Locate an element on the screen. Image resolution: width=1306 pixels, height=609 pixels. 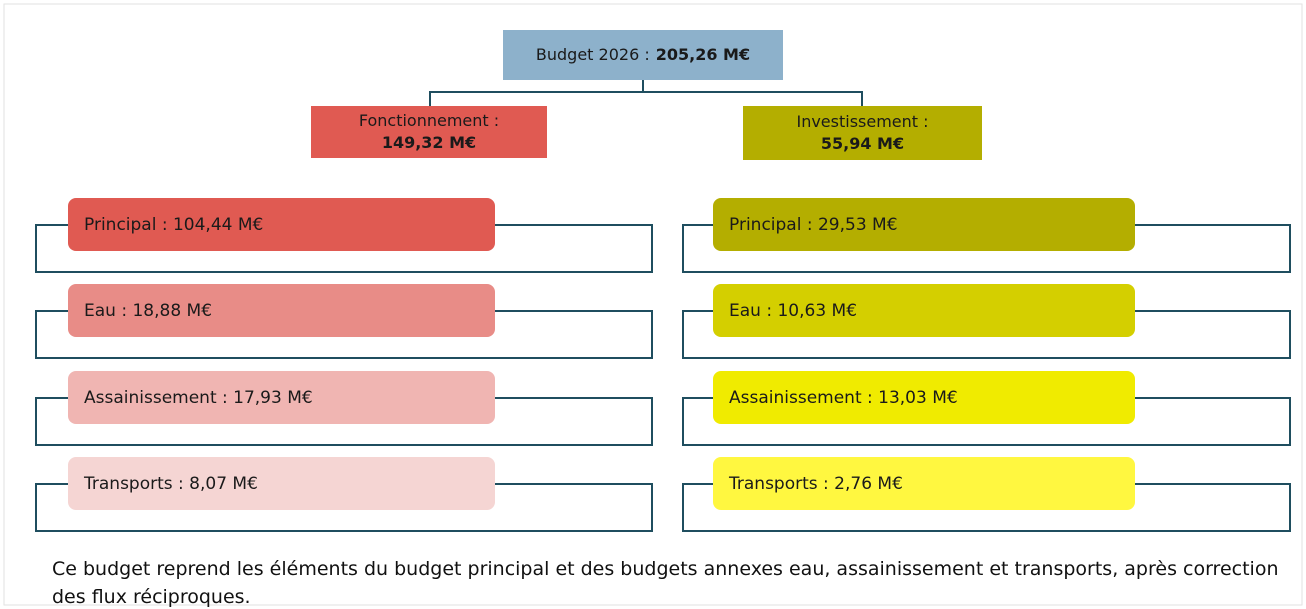
budget-item: Eau : 10,63 M€ is located at coordinates (924, 310).